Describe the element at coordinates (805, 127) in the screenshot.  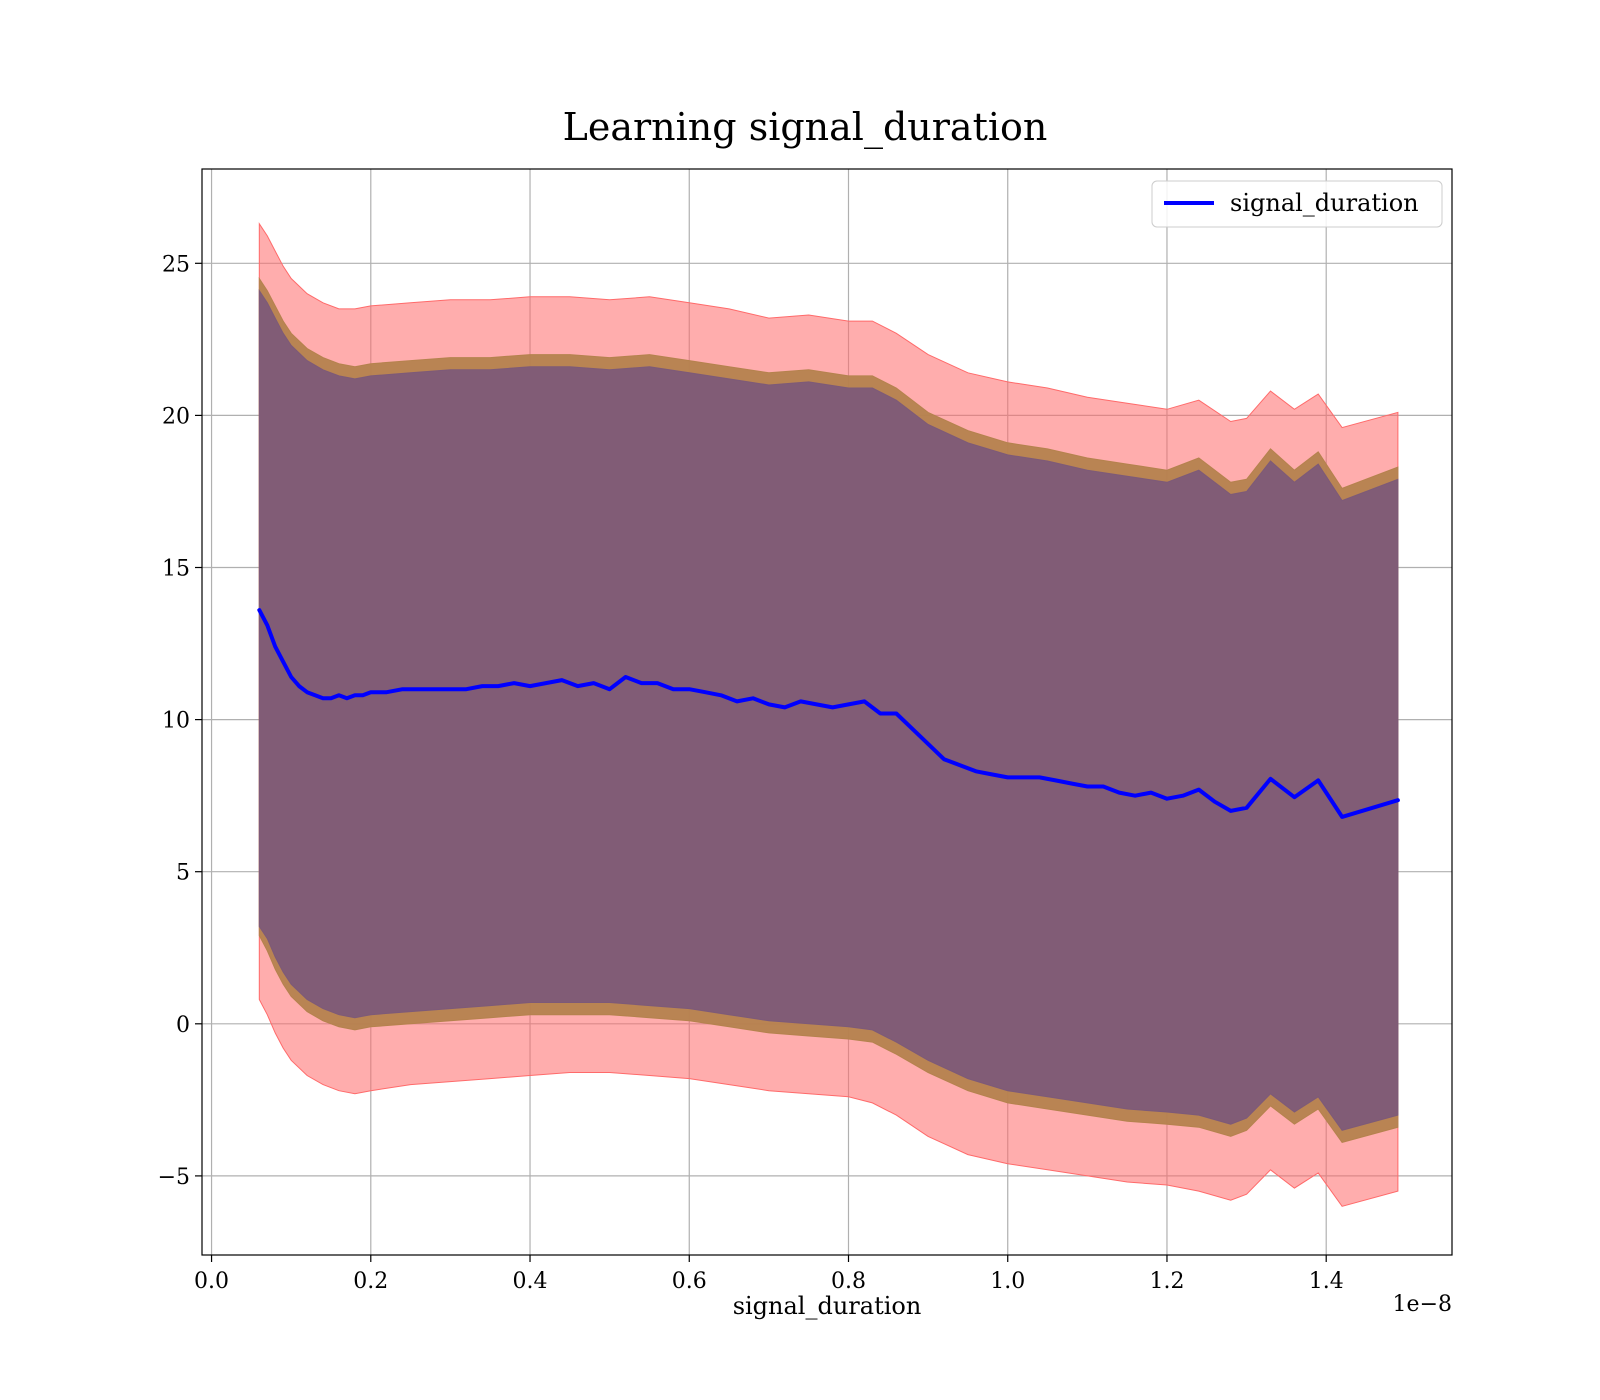
I see `chart-title: Learning signal_duration` at that location.